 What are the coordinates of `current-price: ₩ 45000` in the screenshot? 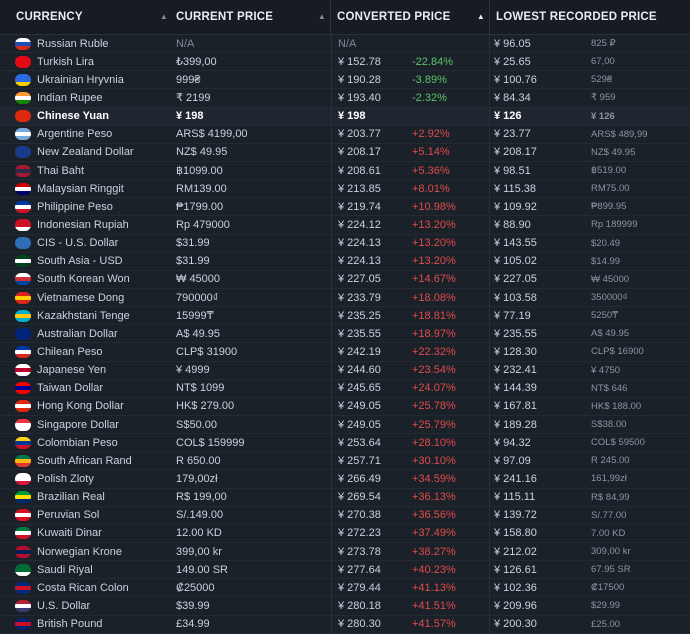 It's located at (198, 279).